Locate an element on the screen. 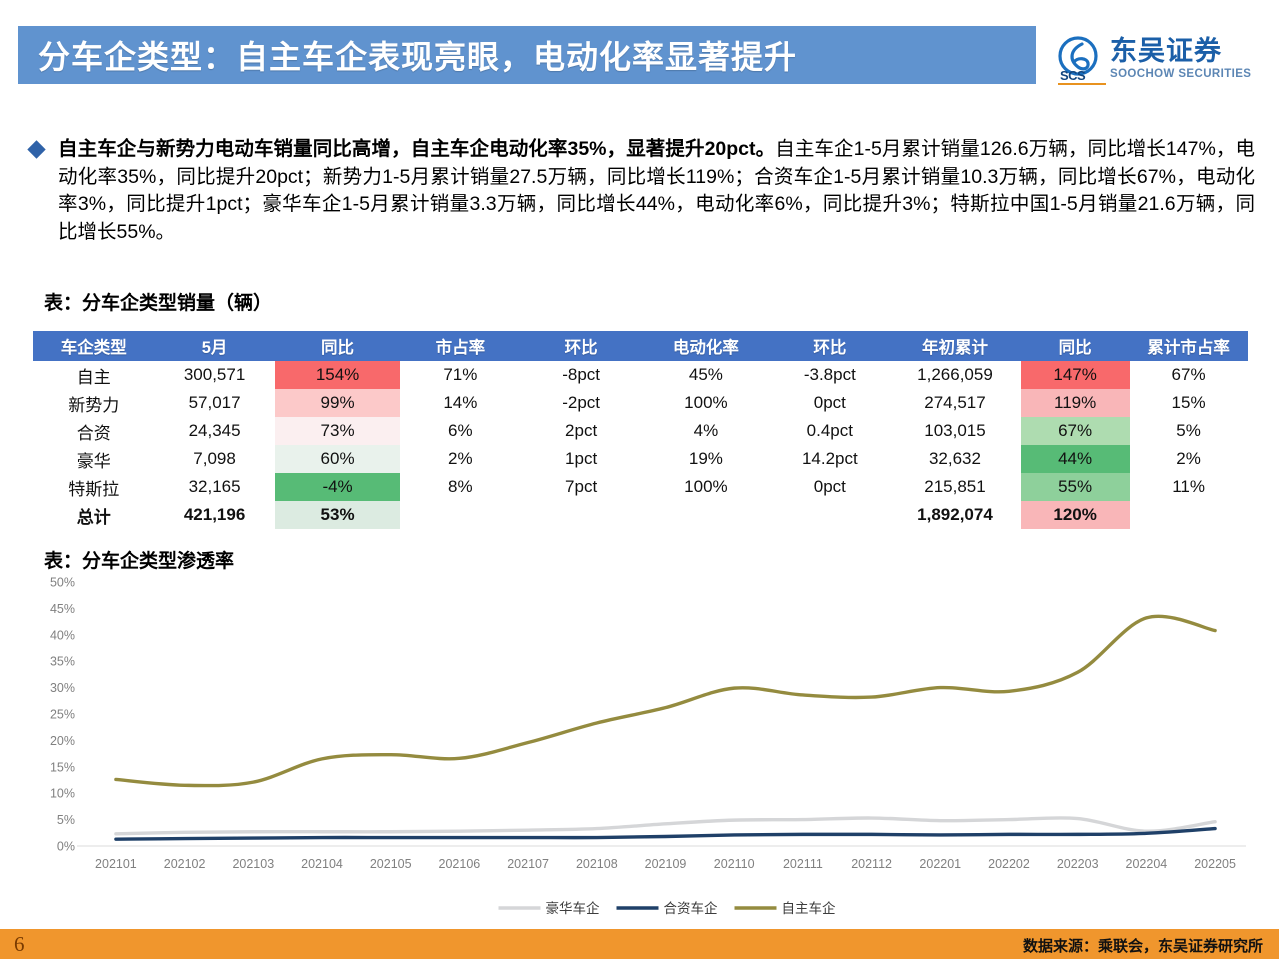  table-col-header: 累计市占率 is located at coordinates (1188, 346).